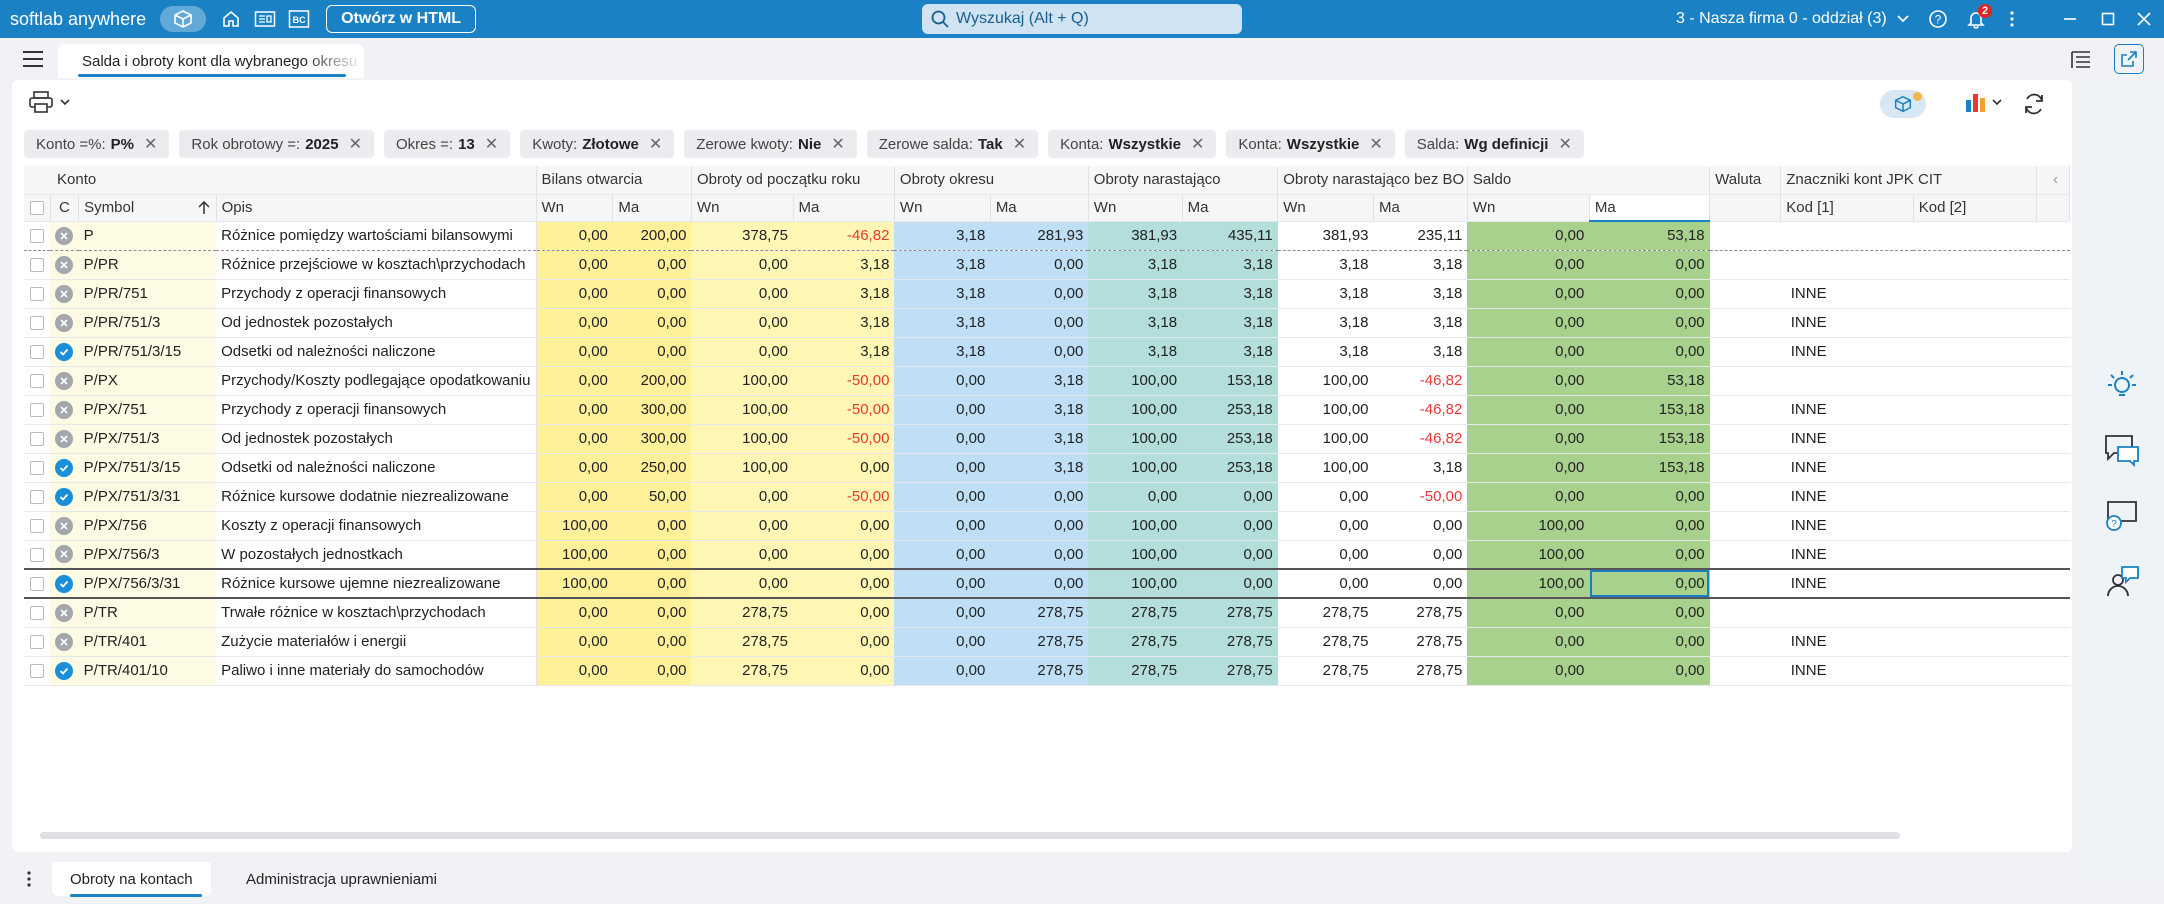  Describe the element at coordinates (1082, 19) in the screenshot. I see `global-search: Wyszukaj (Alt + Q)` at that location.